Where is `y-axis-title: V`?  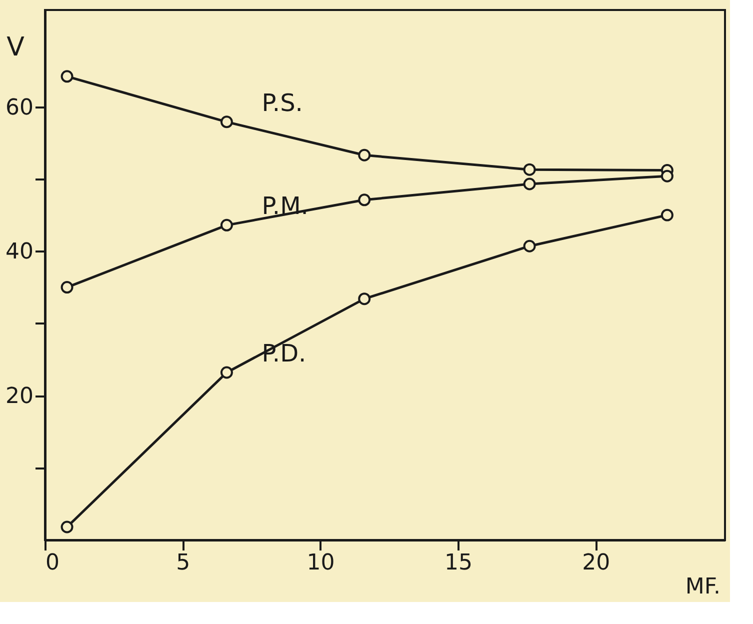 y-axis-title: V is located at coordinates (15, 47).